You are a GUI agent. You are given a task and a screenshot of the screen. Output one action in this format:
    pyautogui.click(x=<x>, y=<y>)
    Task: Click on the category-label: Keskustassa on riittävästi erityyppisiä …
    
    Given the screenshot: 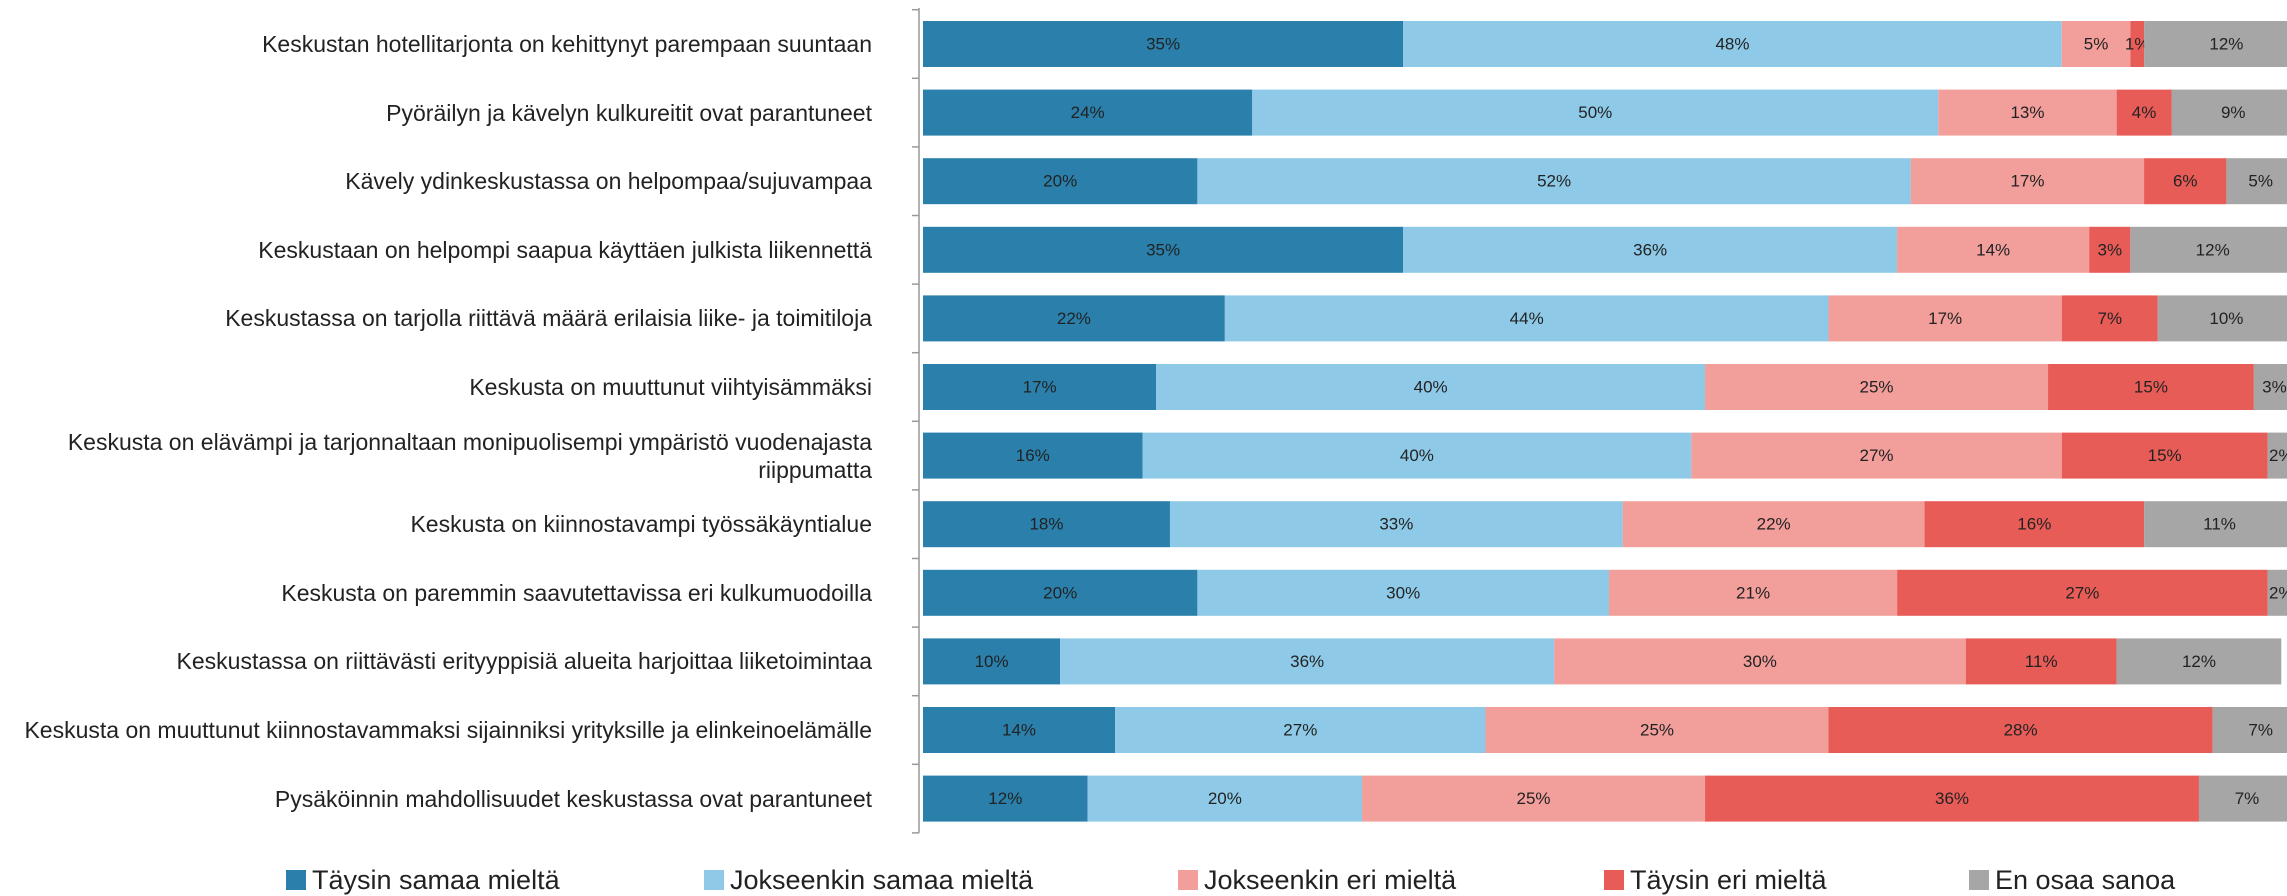 What is the action you would take?
    pyautogui.click(x=436, y=661)
    